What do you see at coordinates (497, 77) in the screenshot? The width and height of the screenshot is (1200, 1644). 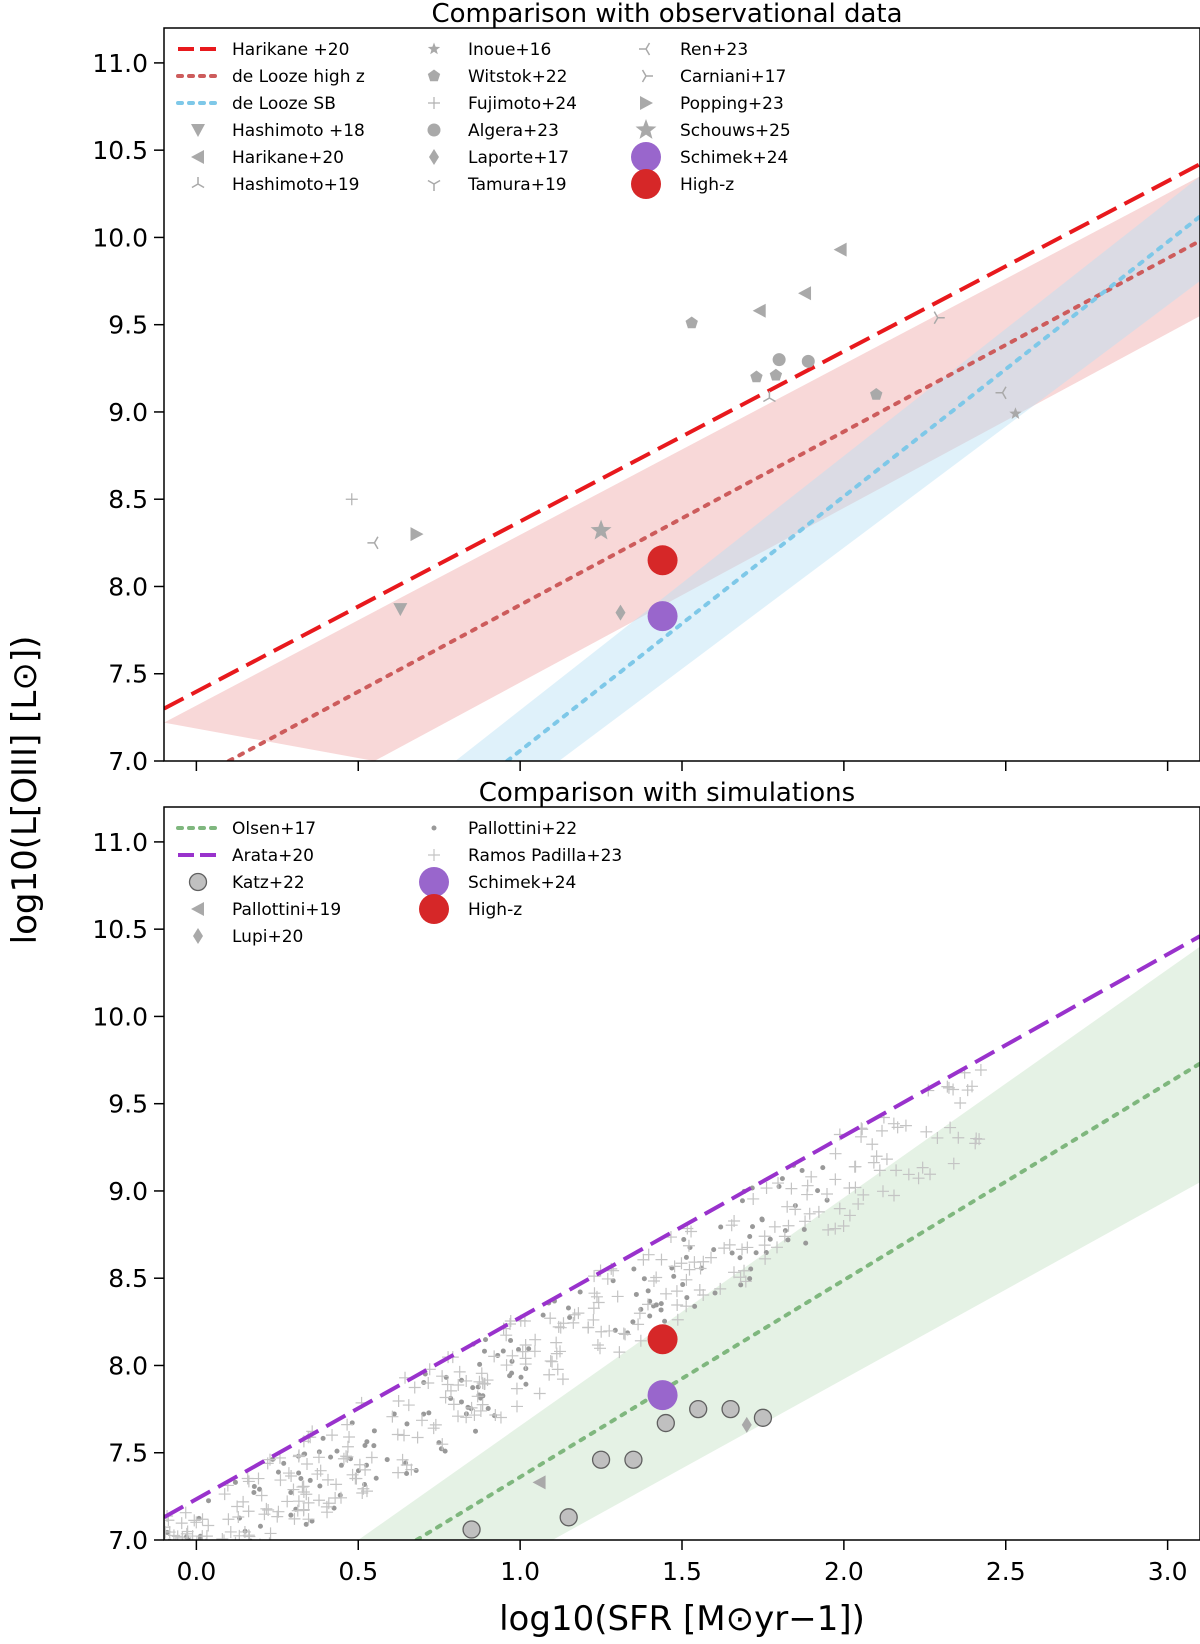 I see `legend-item-witstok-22: Witstok+22` at bounding box center [497, 77].